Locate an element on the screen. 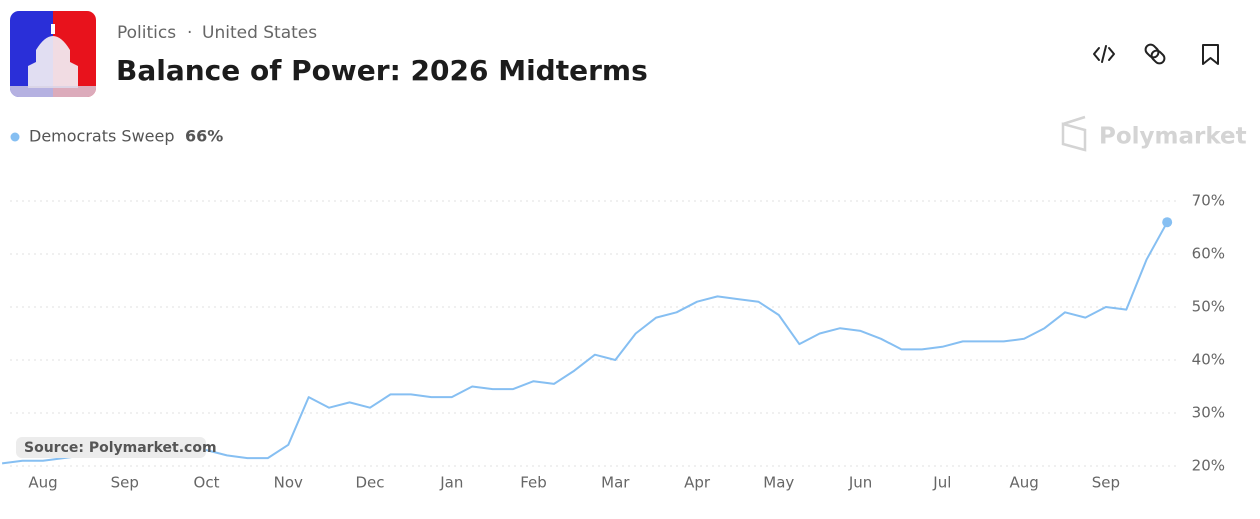  x-tick-label: Jan is located at coordinates (451, 483).